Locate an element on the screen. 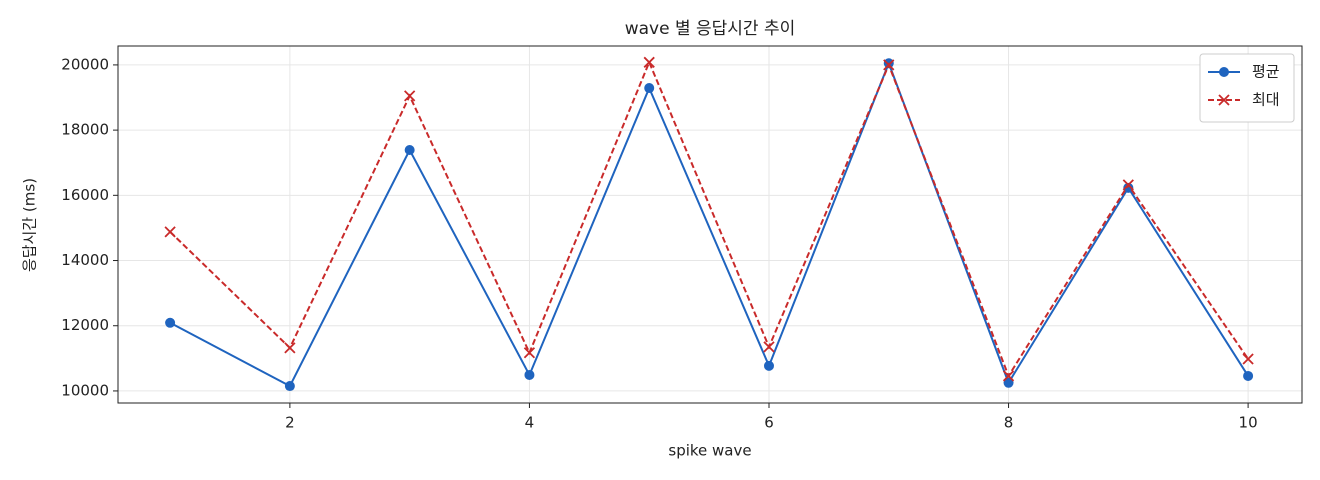  x-tick-label: 10 is located at coordinates (1248, 423).